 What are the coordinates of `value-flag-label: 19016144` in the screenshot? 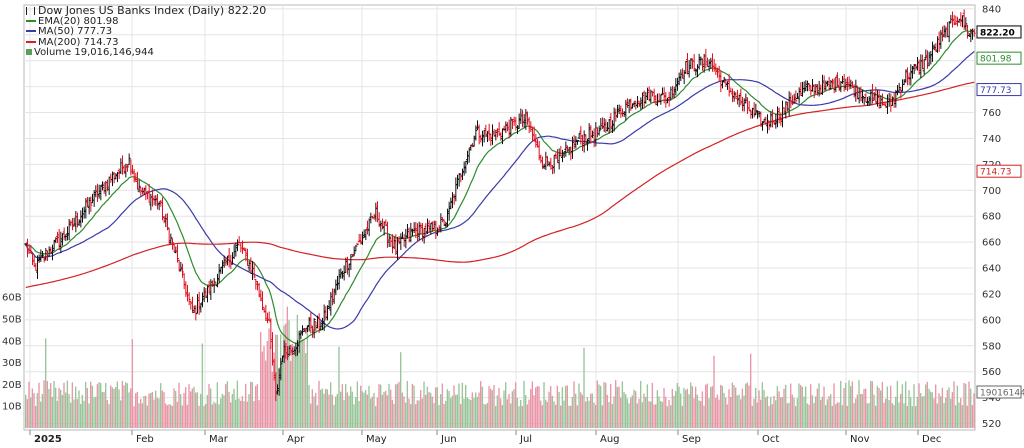 It's located at (1002, 394).